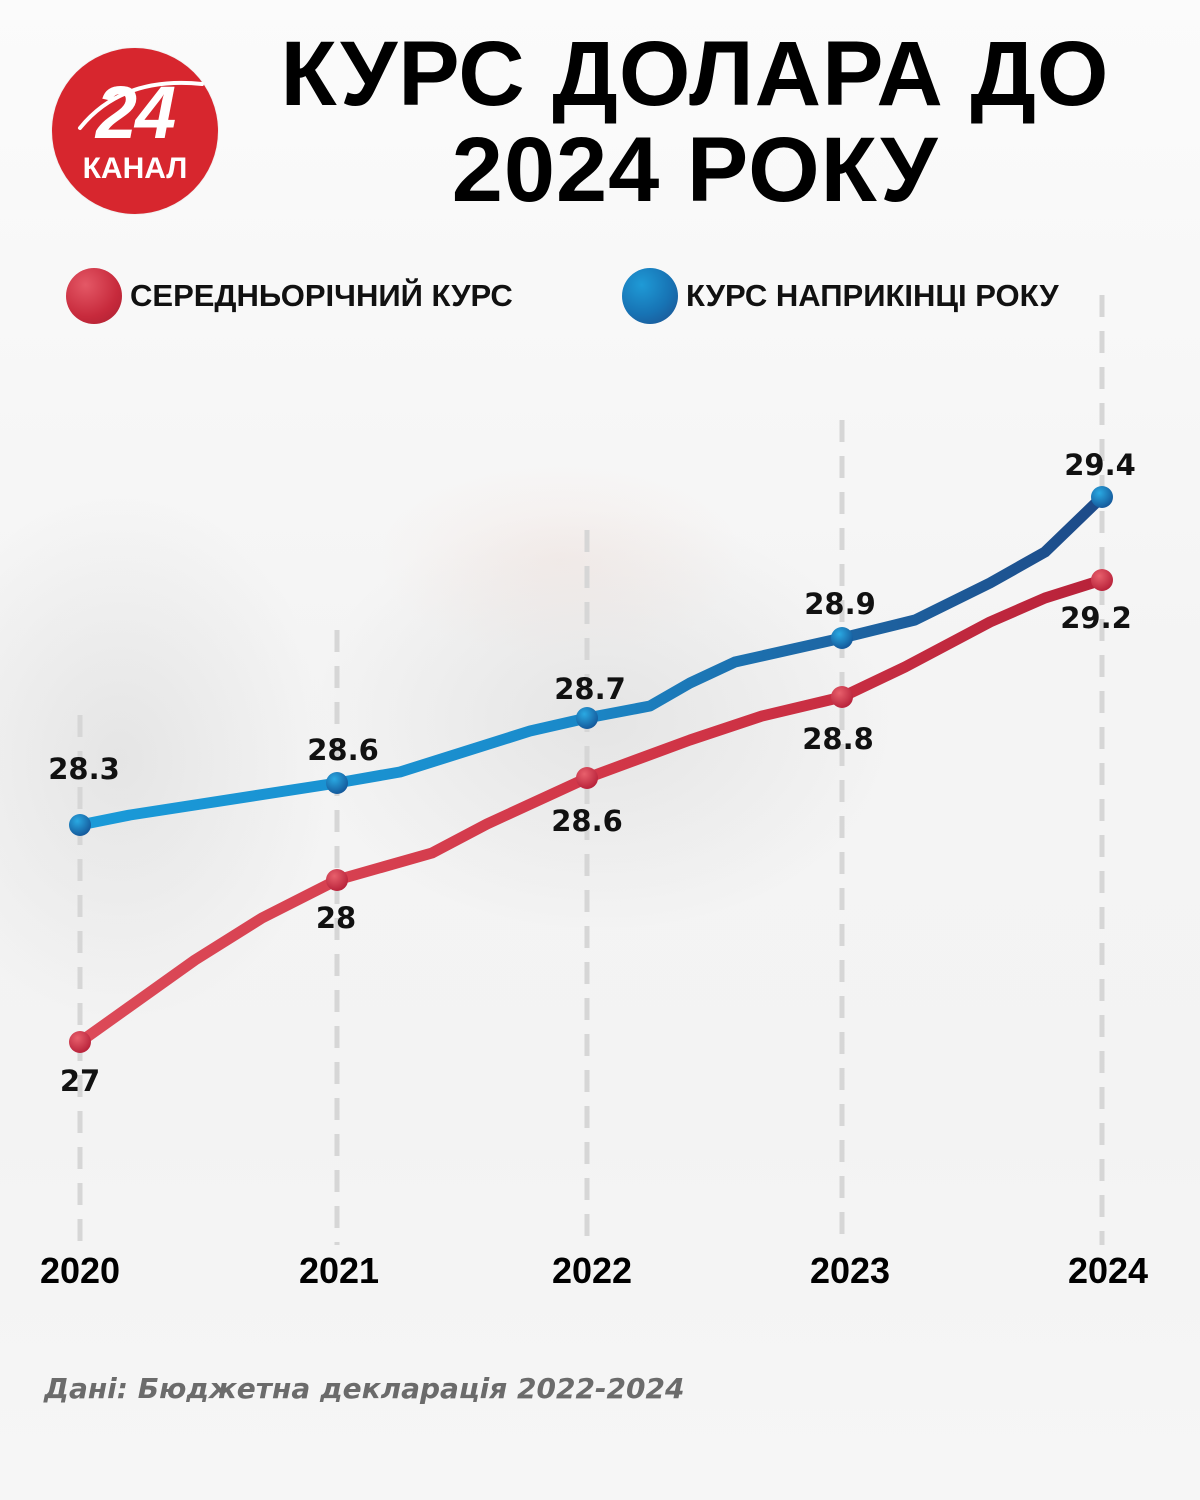  I want to click on label-2020-year-end: 28.3, so click(84, 769).